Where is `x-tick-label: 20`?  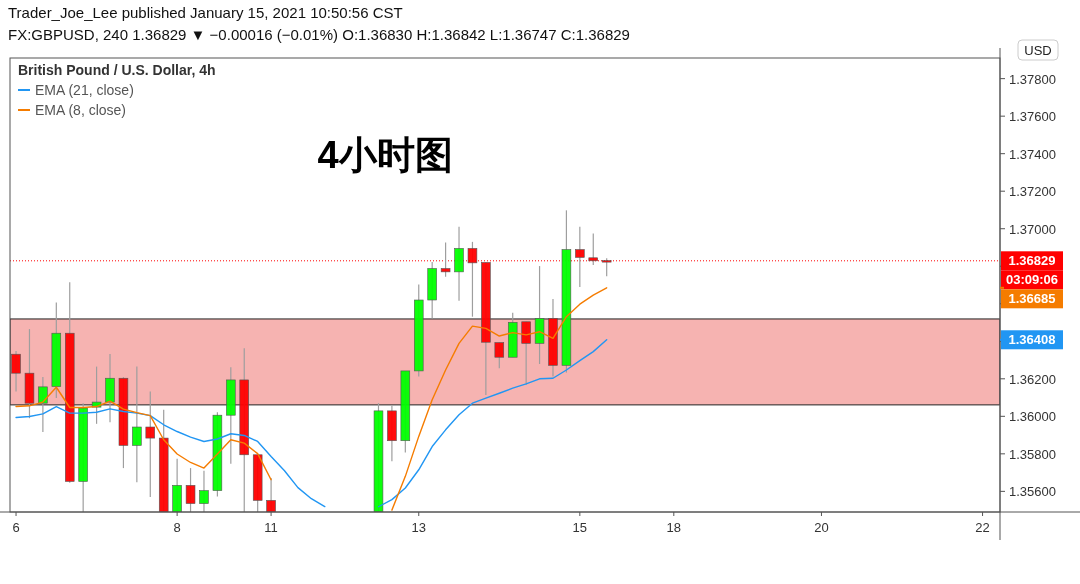 x-tick-label: 20 is located at coordinates (821, 527).